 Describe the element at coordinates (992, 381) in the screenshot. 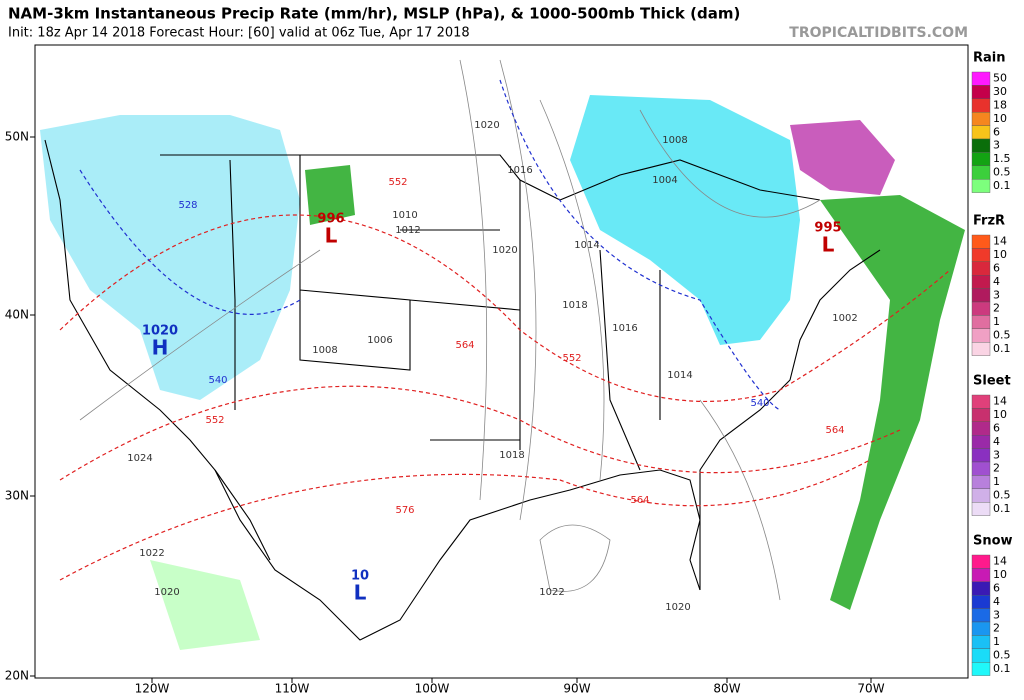

I see `legend-title: Sleet` at that location.